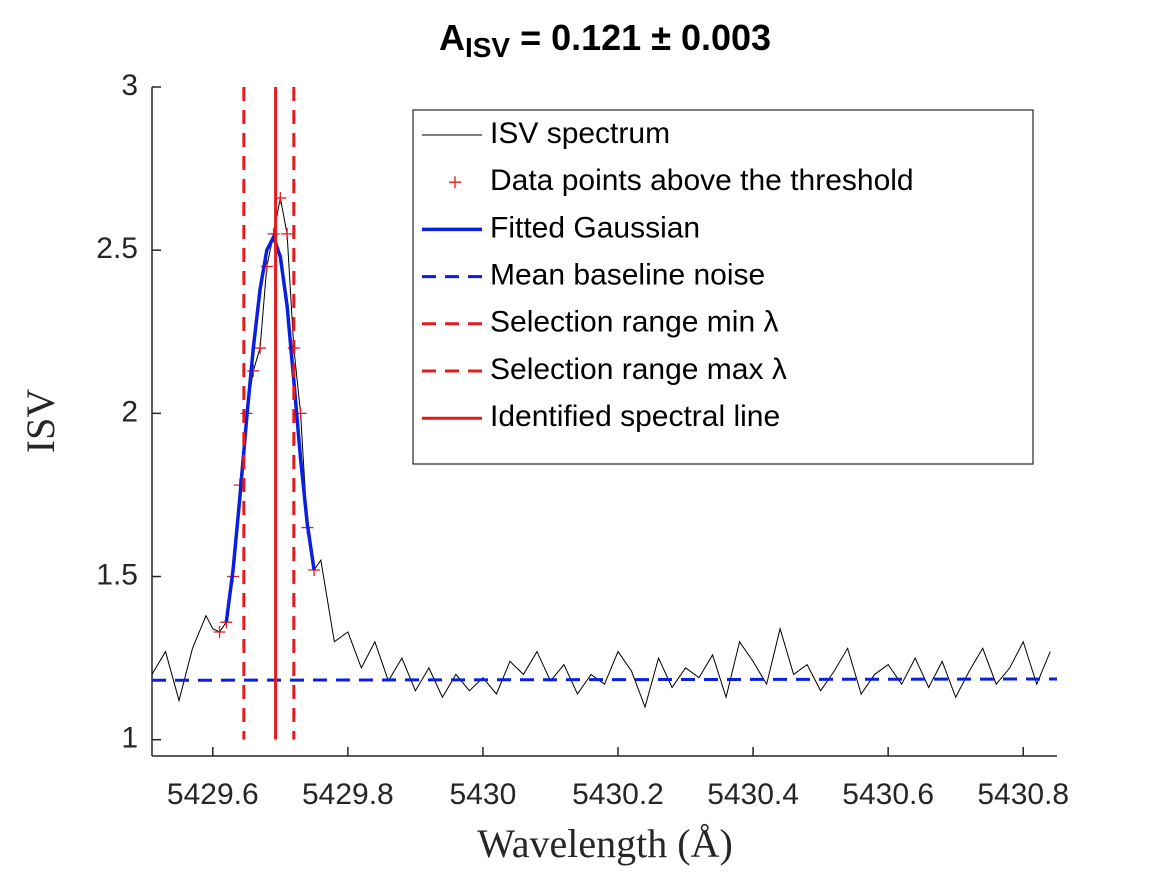  Describe the element at coordinates (487, 47) in the screenshot. I see `title-subscript: ISV` at that location.